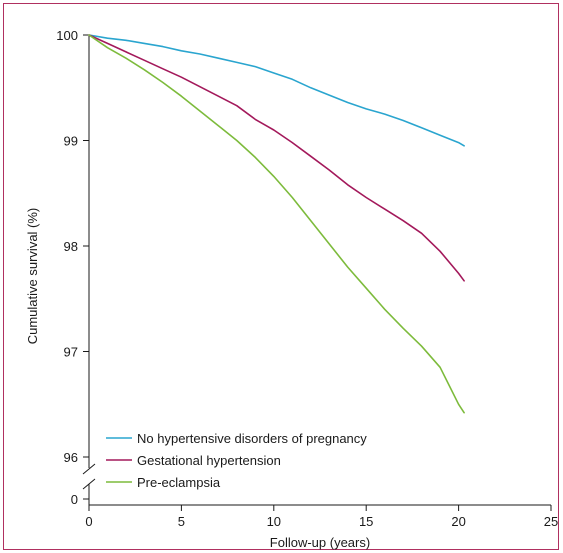 The image size is (563, 553). What do you see at coordinates (179, 482) in the screenshot?
I see `legend-label: Pre-eclampsia` at bounding box center [179, 482].